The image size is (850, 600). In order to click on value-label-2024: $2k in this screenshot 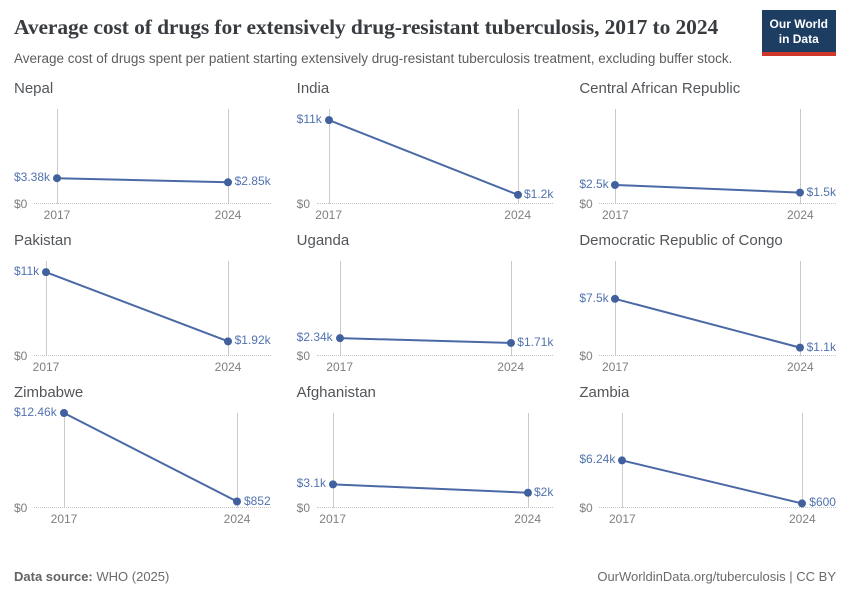, I will do `click(543, 491)`.